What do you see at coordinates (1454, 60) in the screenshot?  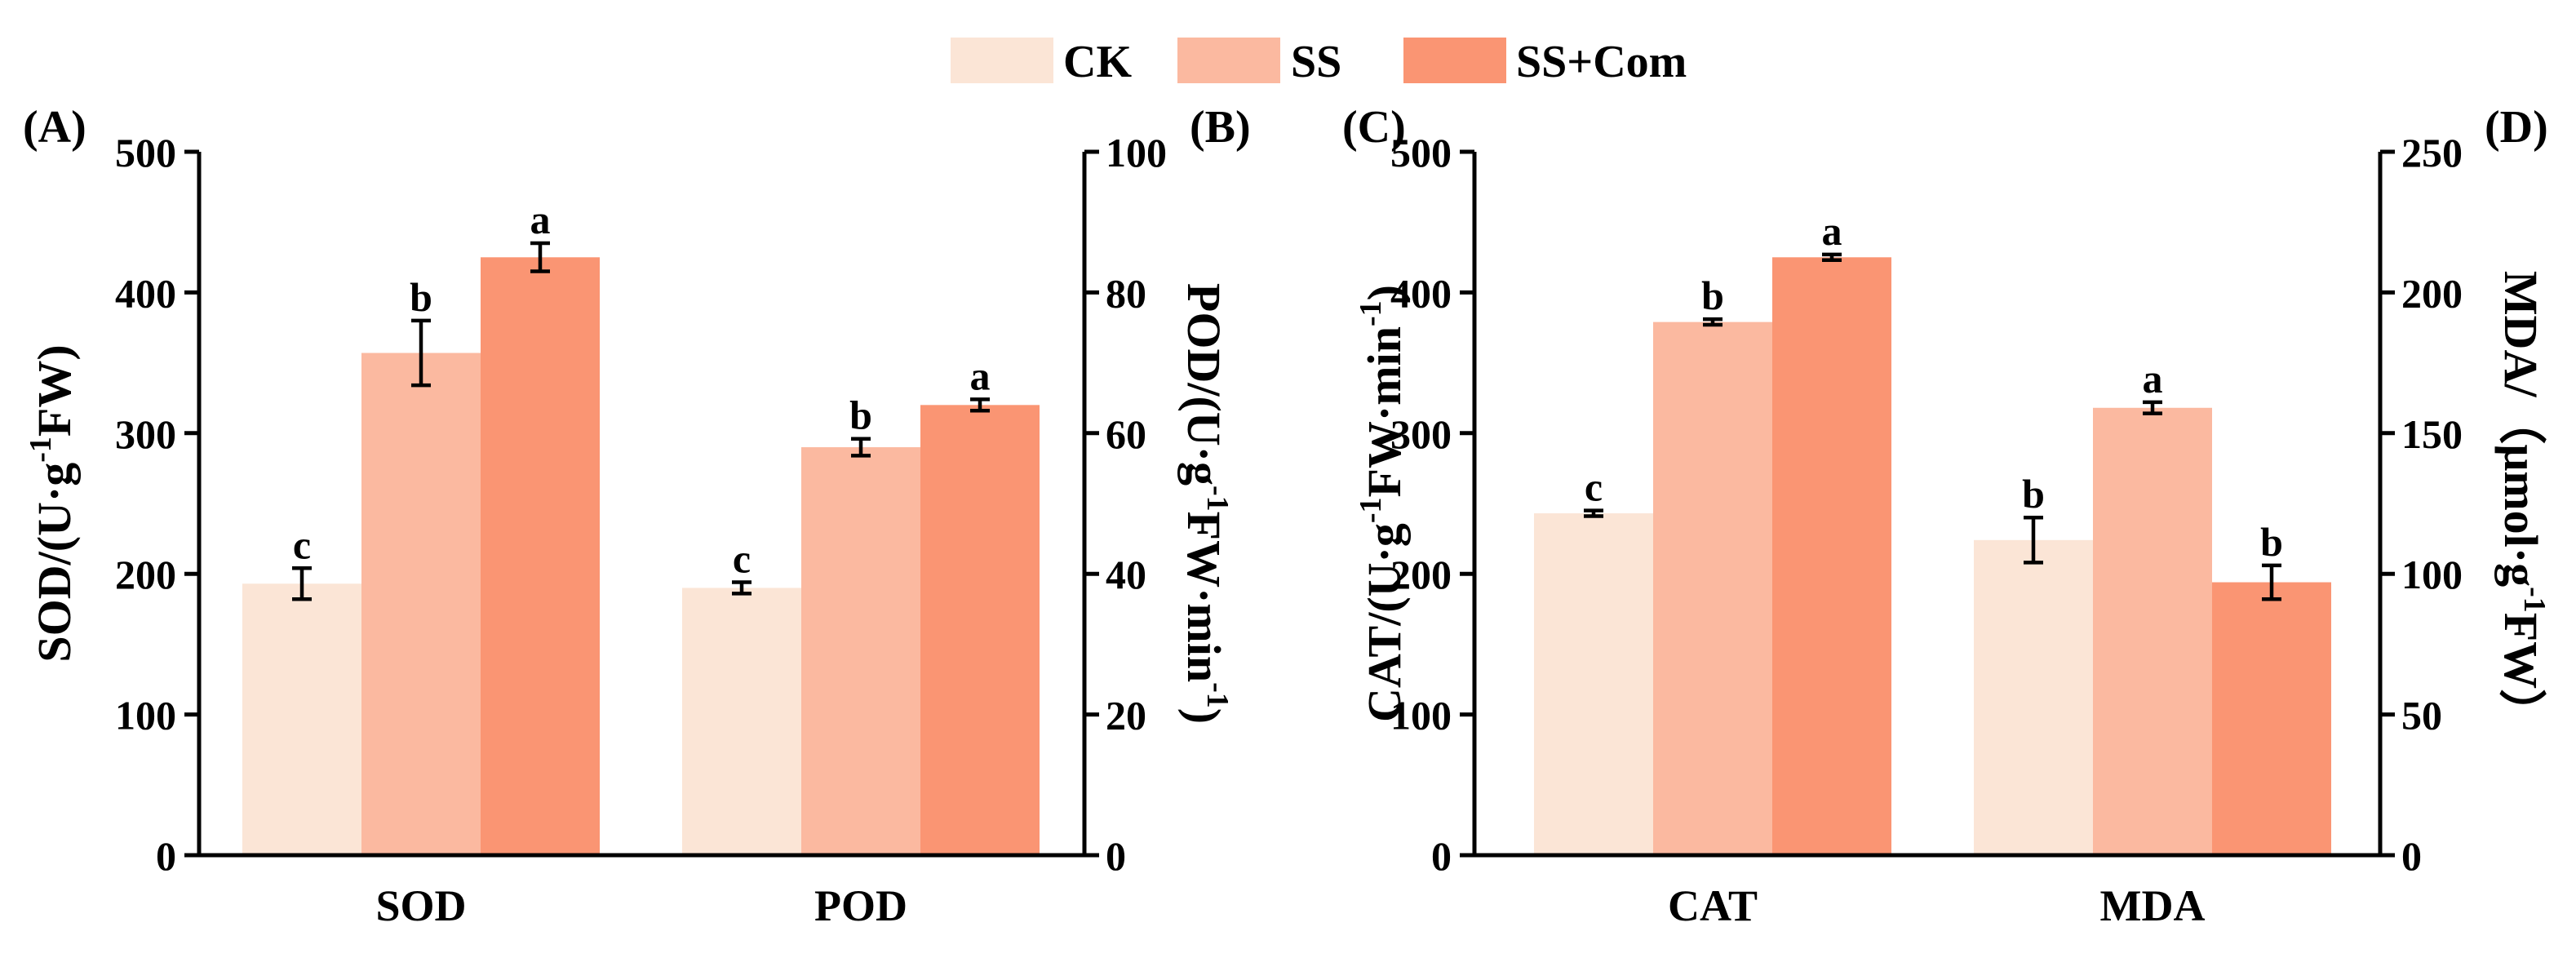 I see `legend-swatch-ss-com` at bounding box center [1454, 60].